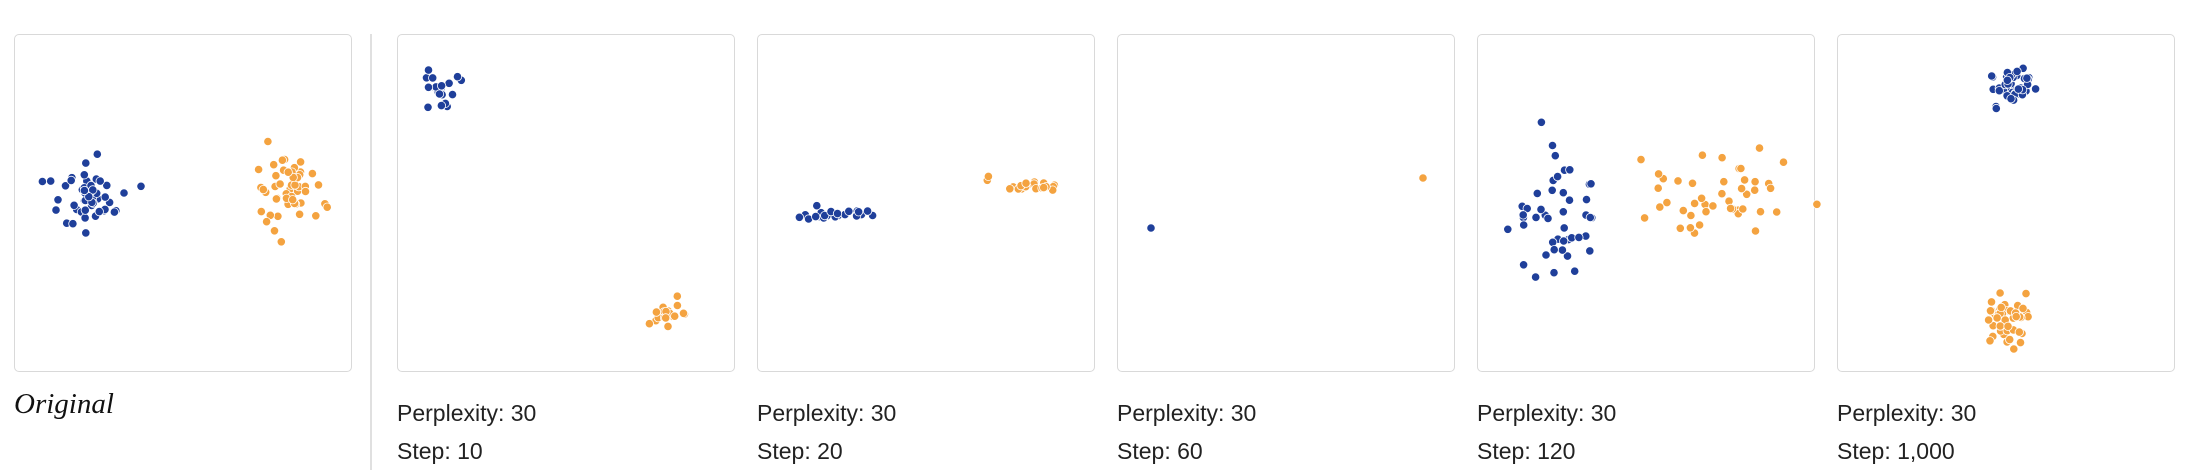 The height and width of the screenshot is (472, 2196). Describe the element at coordinates (800, 451) in the screenshot. I see `step-label: Step: 20` at that location.